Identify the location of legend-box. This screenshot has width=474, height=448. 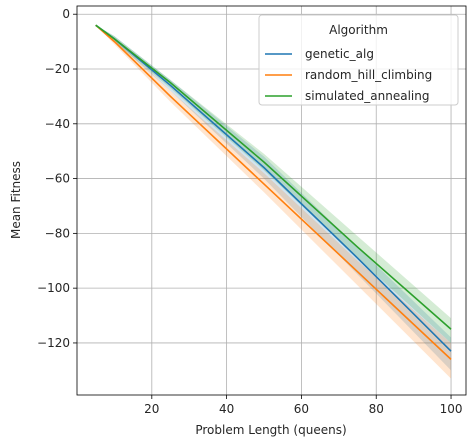
(358, 60).